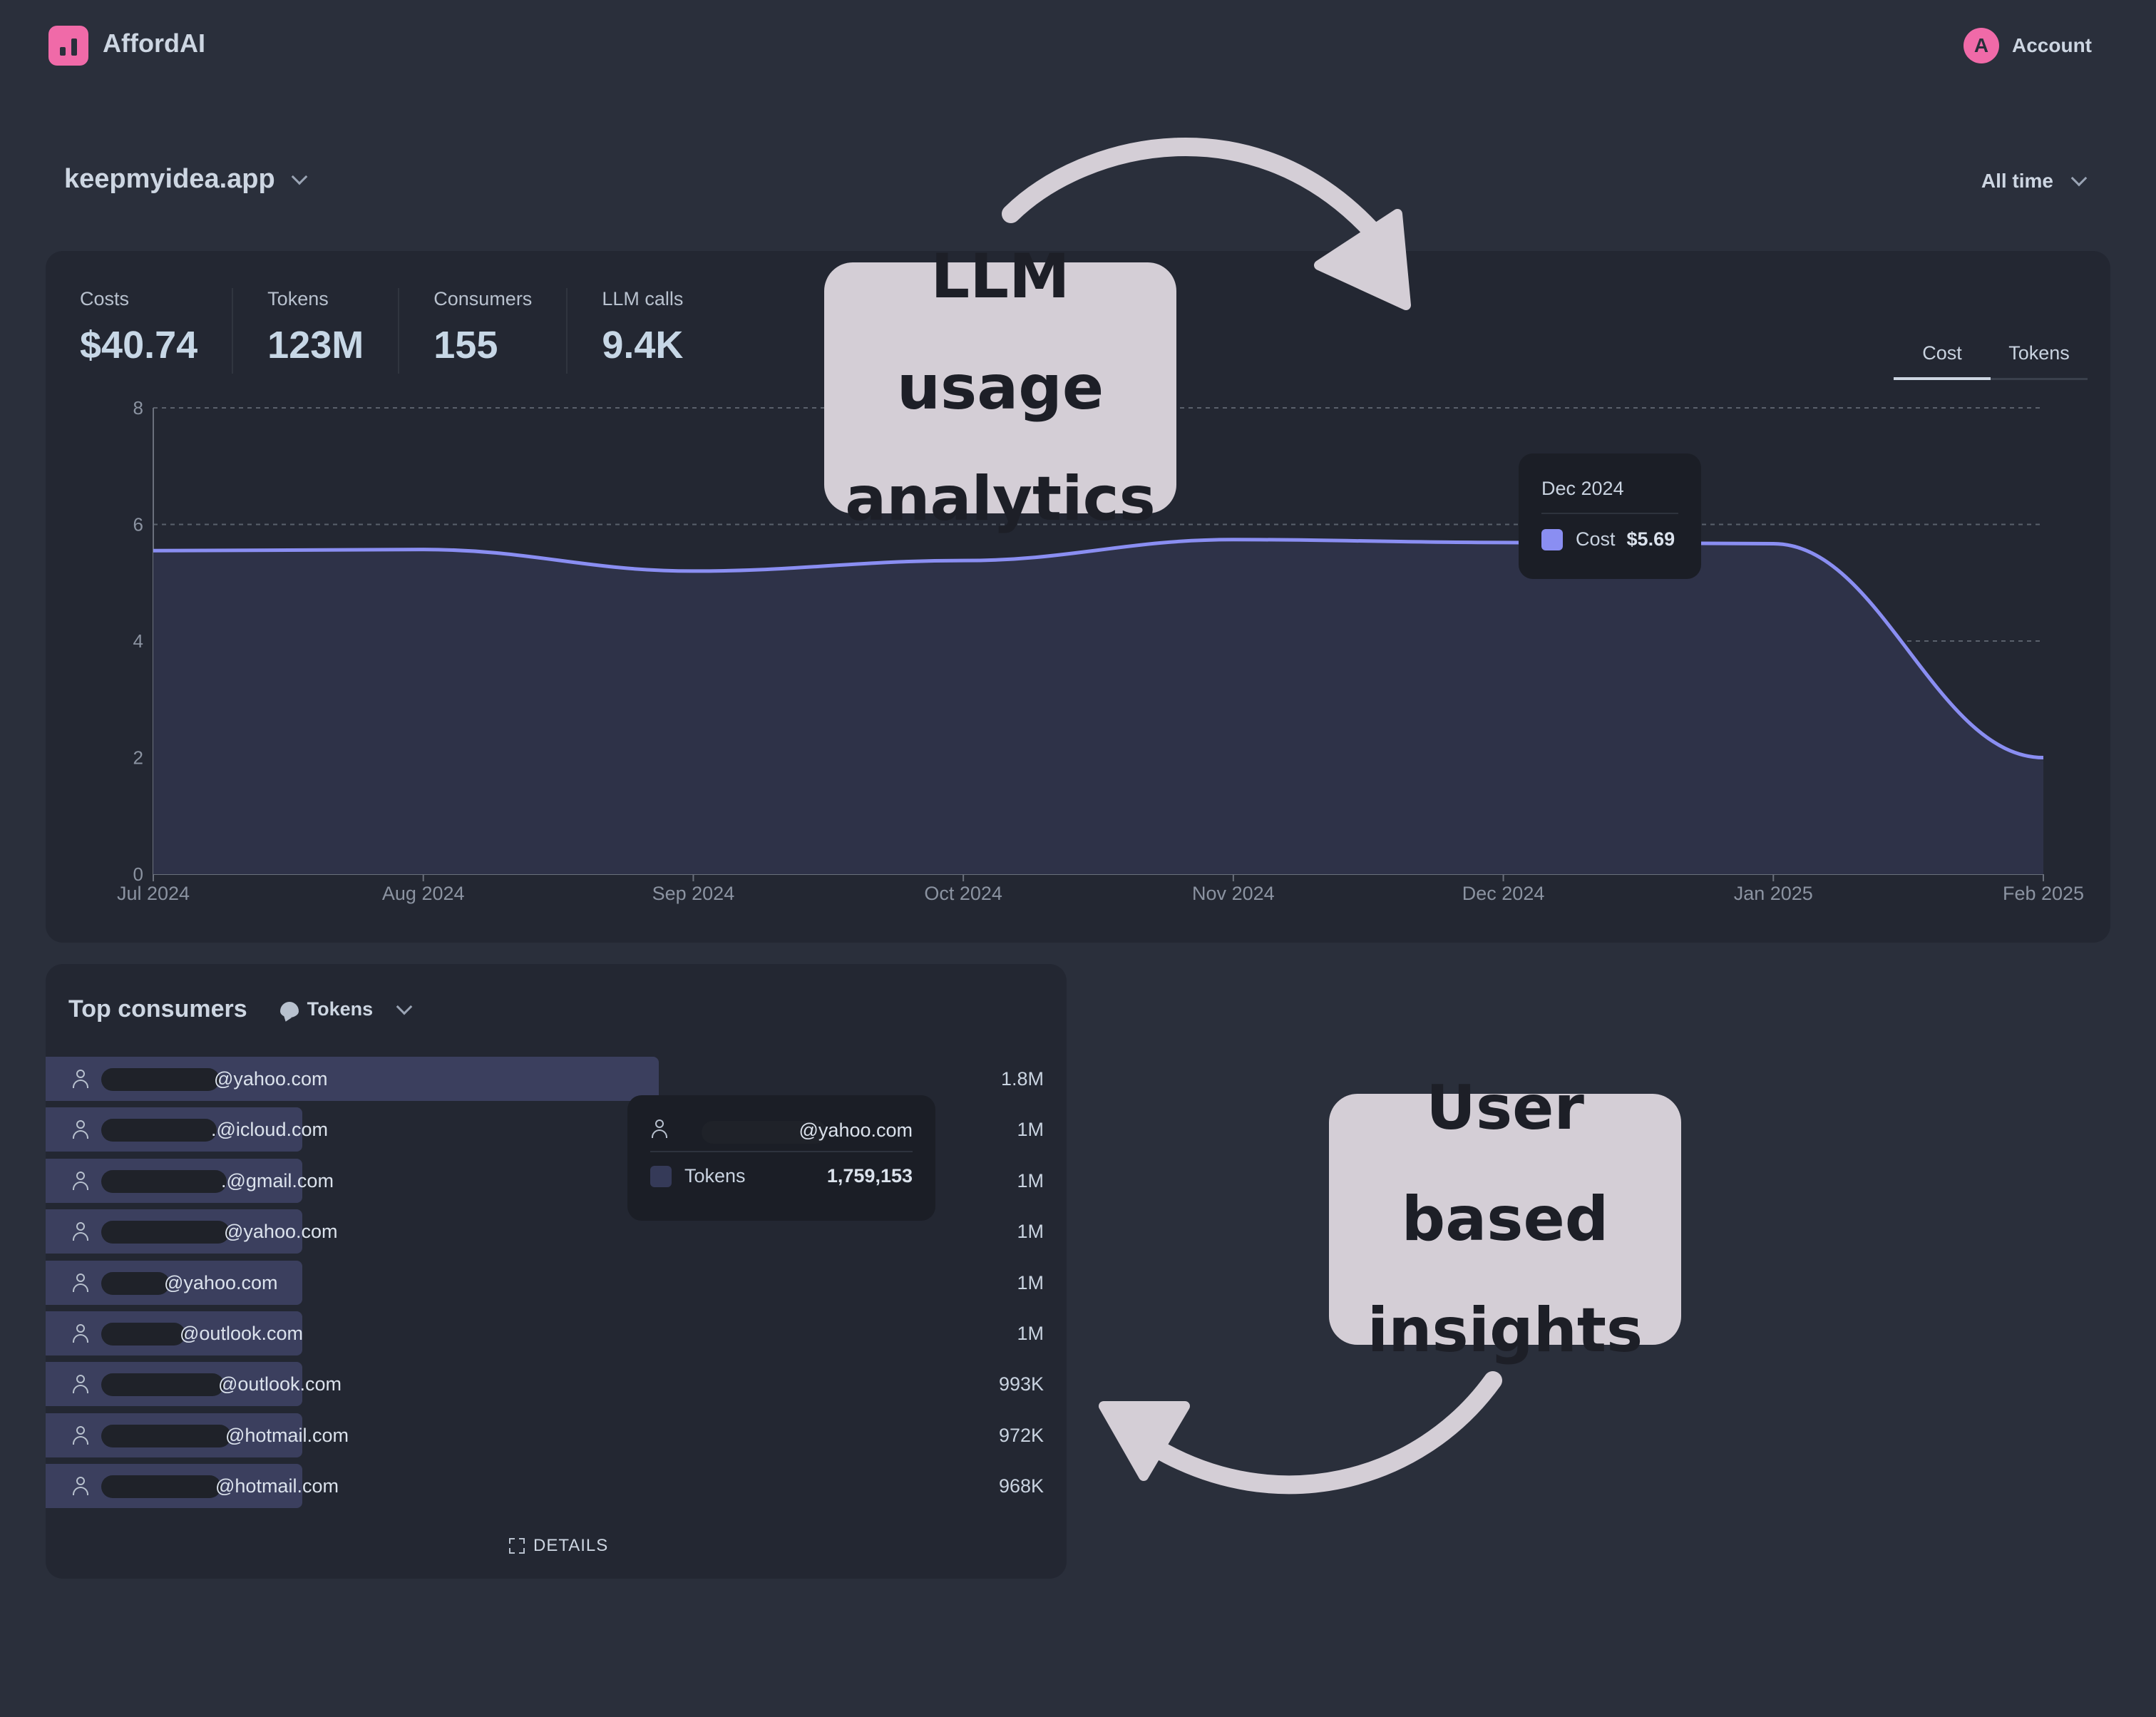  I want to click on x-tick-label: Jul 2024, so click(153, 893).